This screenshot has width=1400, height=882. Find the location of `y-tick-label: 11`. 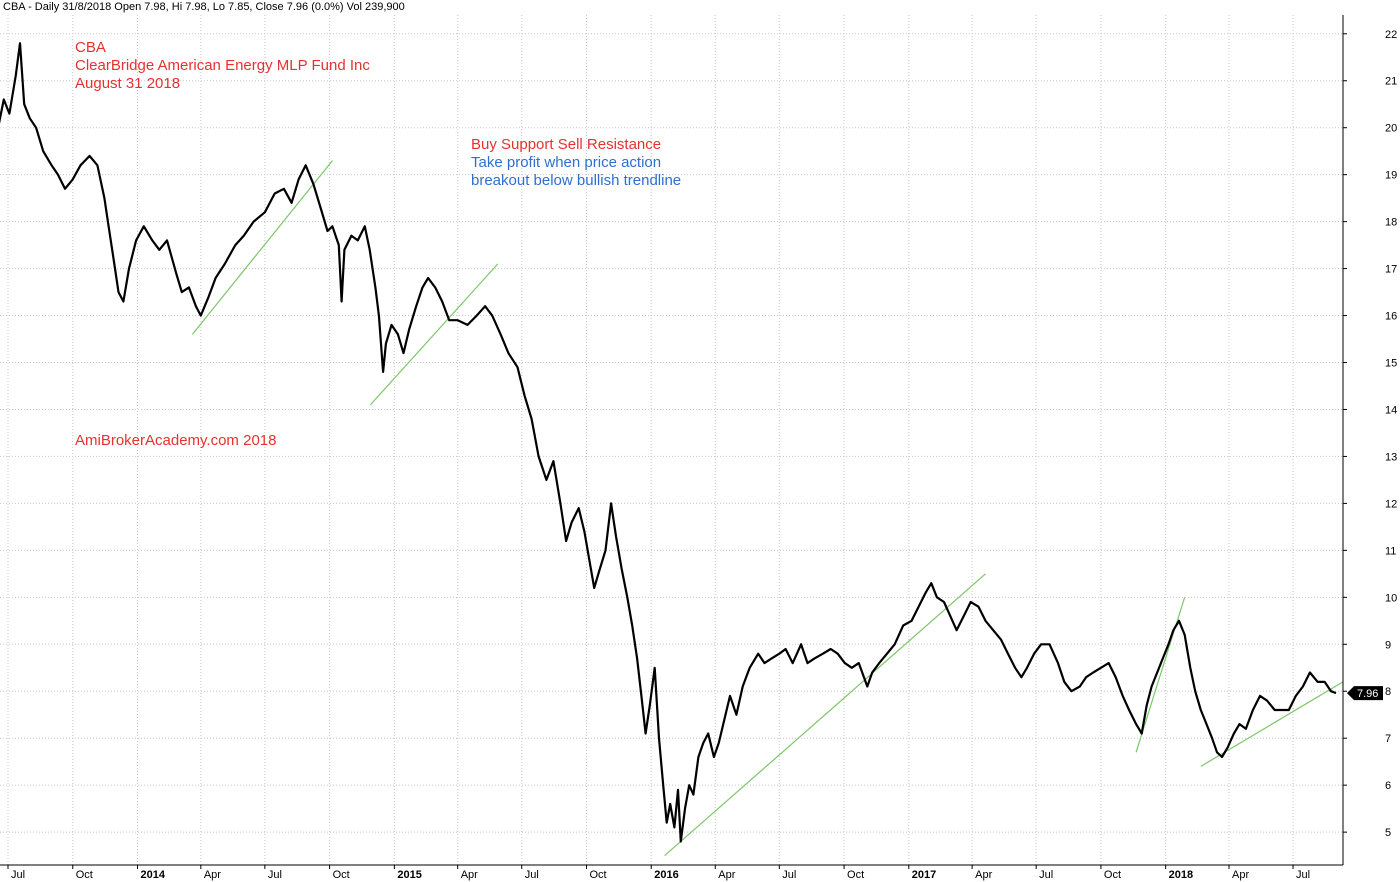

y-tick-label: 11 is located at coordinates (1390, 551).